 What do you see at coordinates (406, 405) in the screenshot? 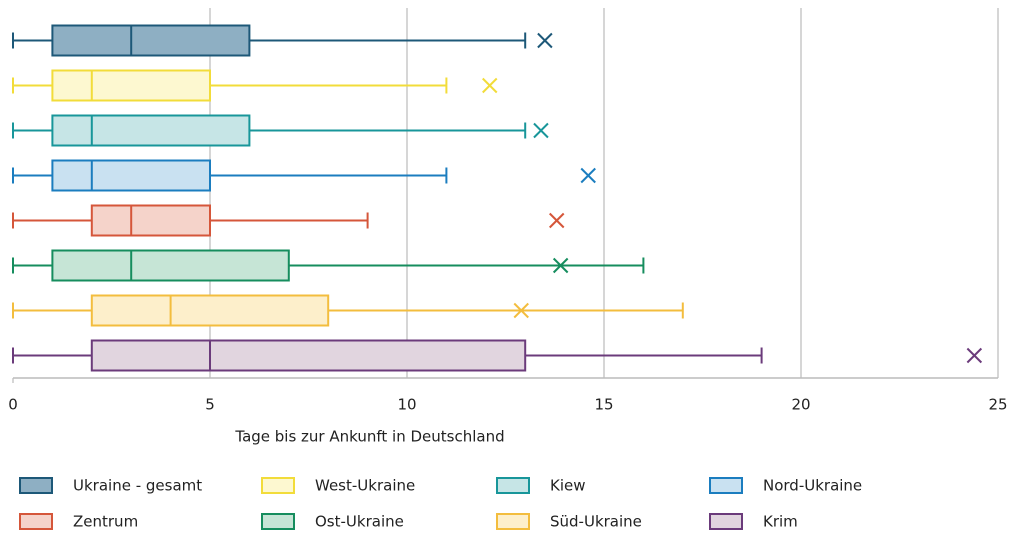
I see `x-tick-label: 10` at bounding box center [406, 405].